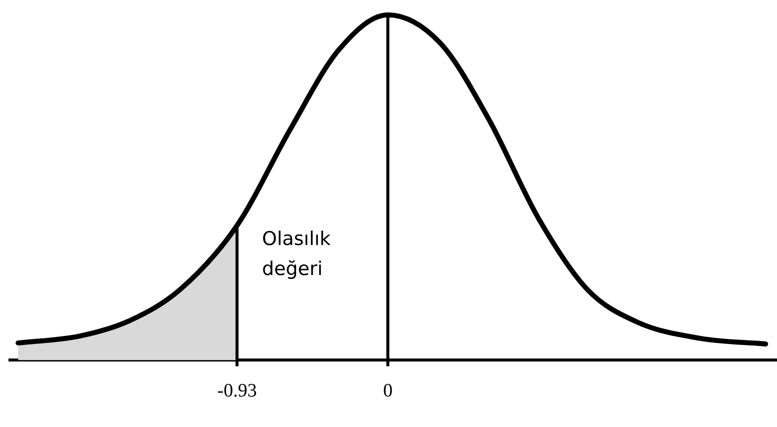  Describe the element at coordinates (388, 391) in the screenshot. I see `x-tick-label: 0` at that location.